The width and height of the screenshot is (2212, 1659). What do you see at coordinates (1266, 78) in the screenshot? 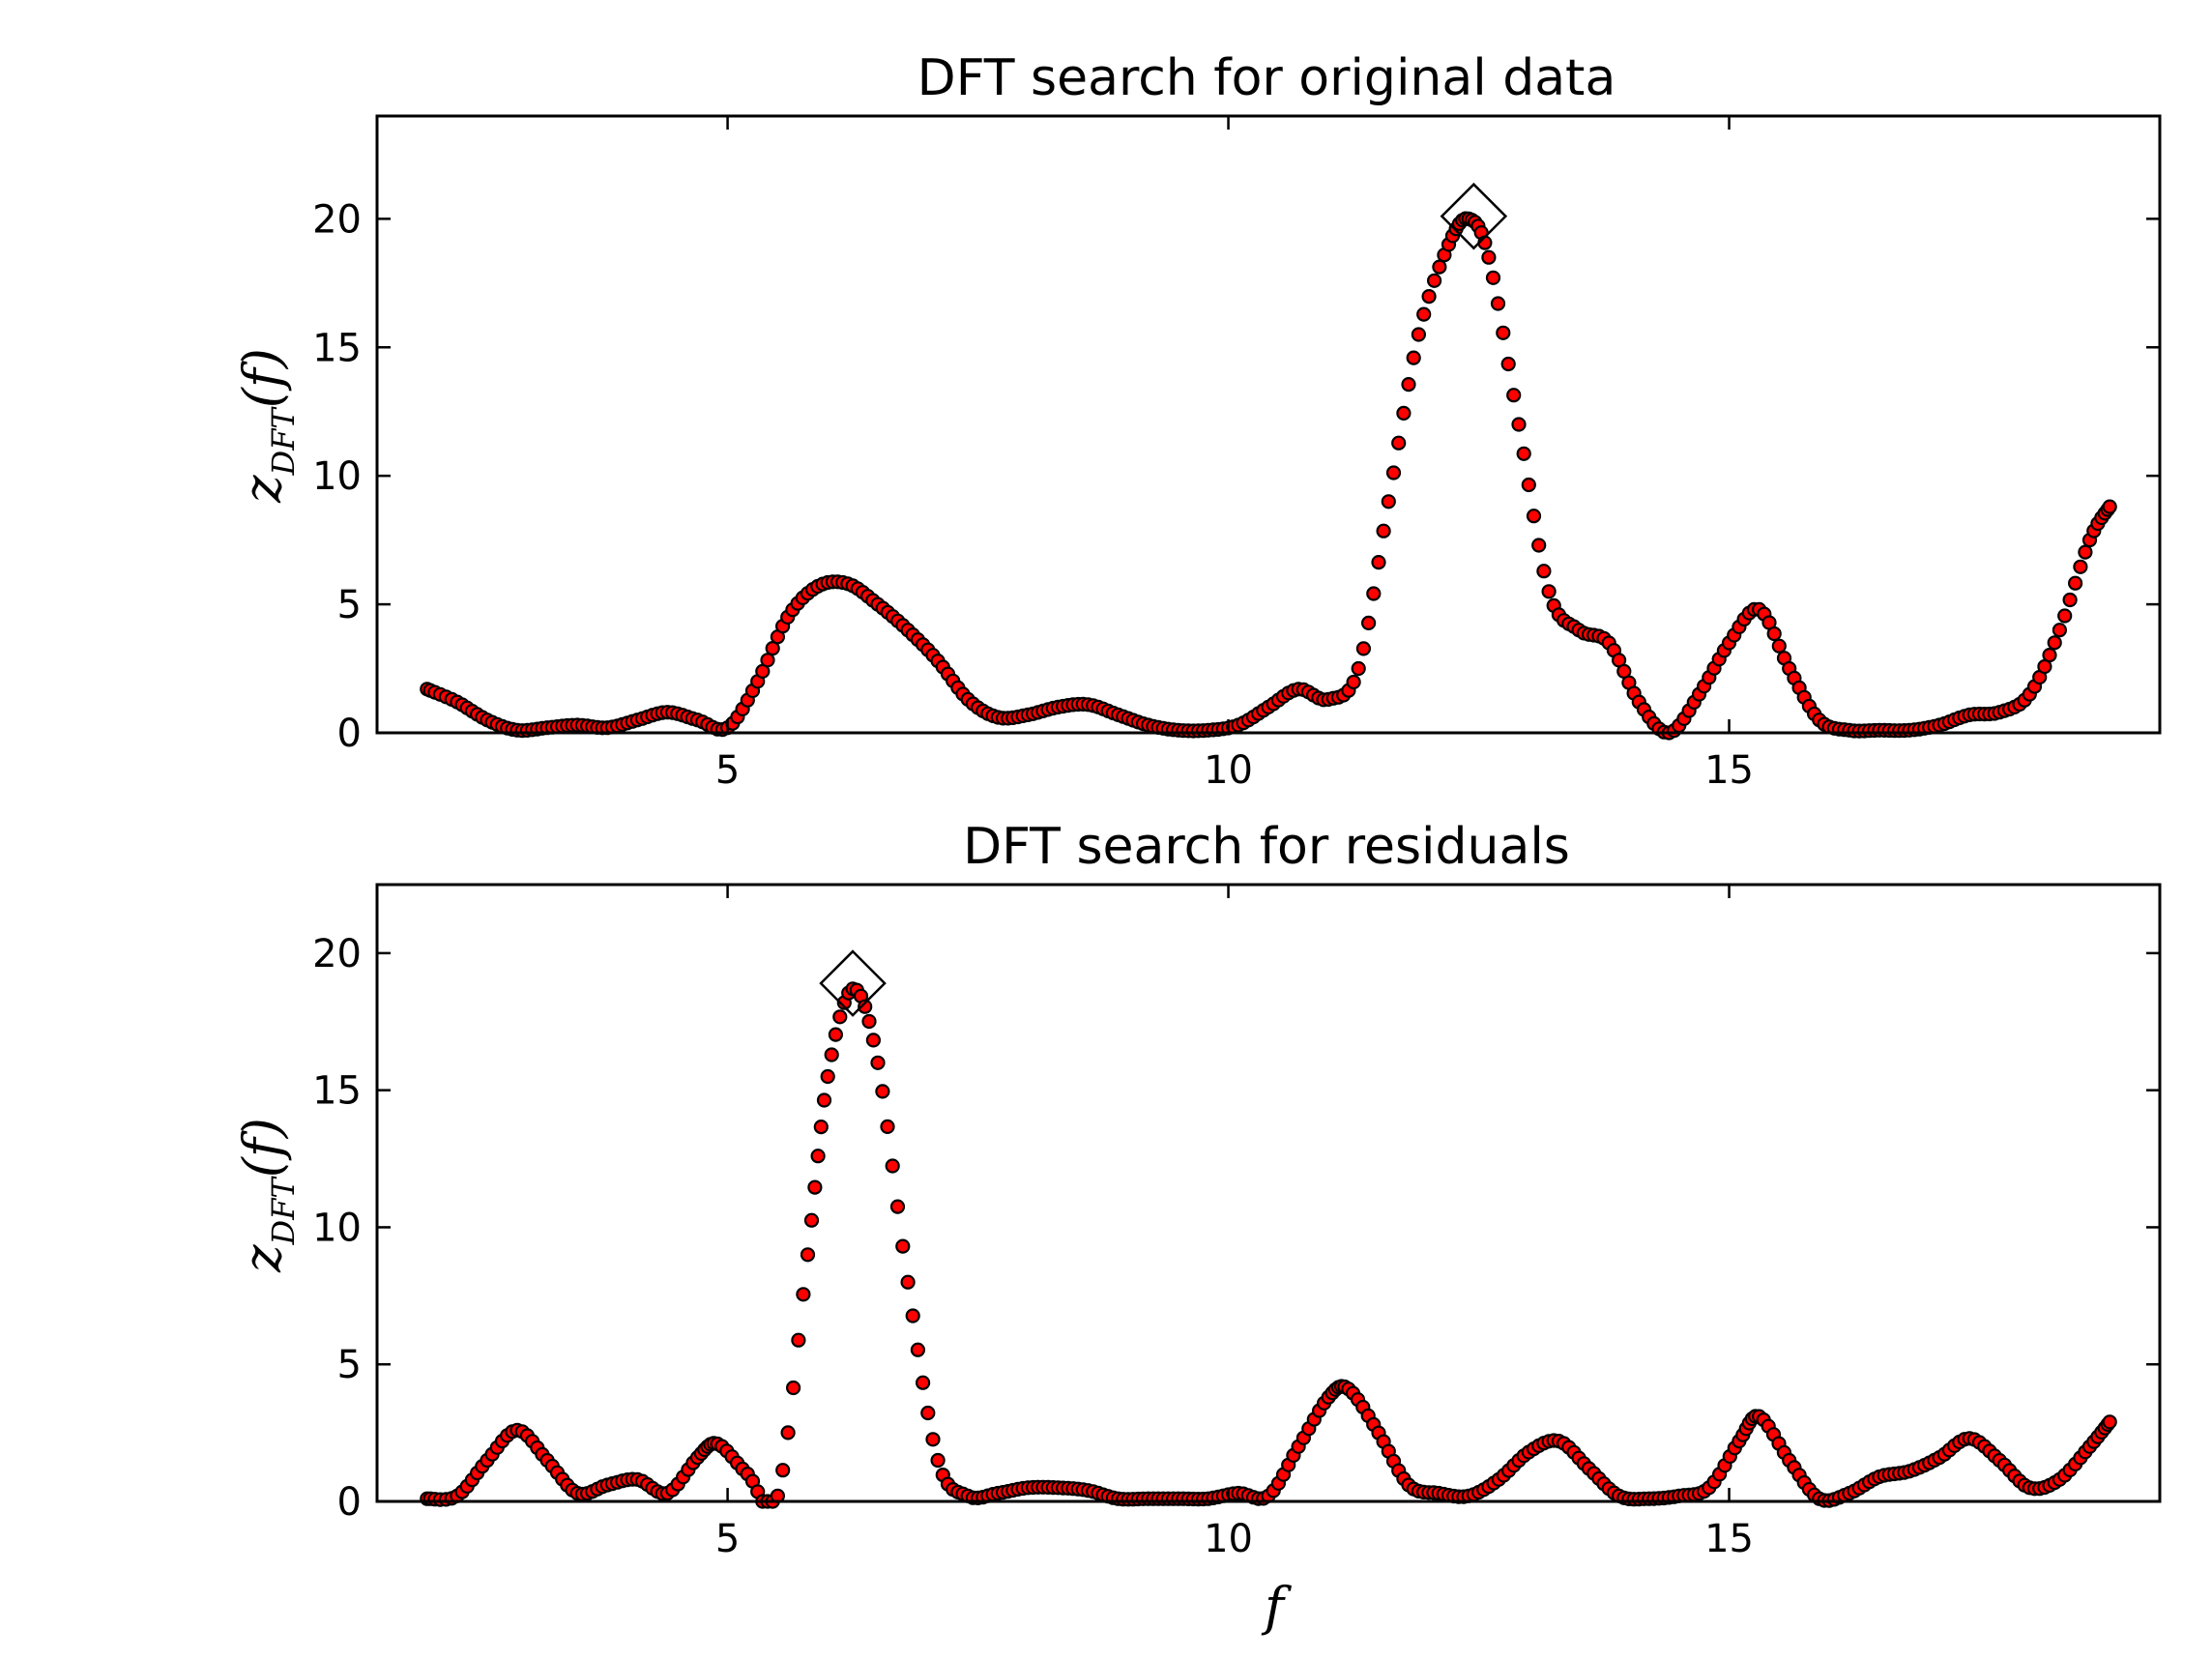
I see `chart-title: DFT search for original data` at bounding box center [1266, 78].